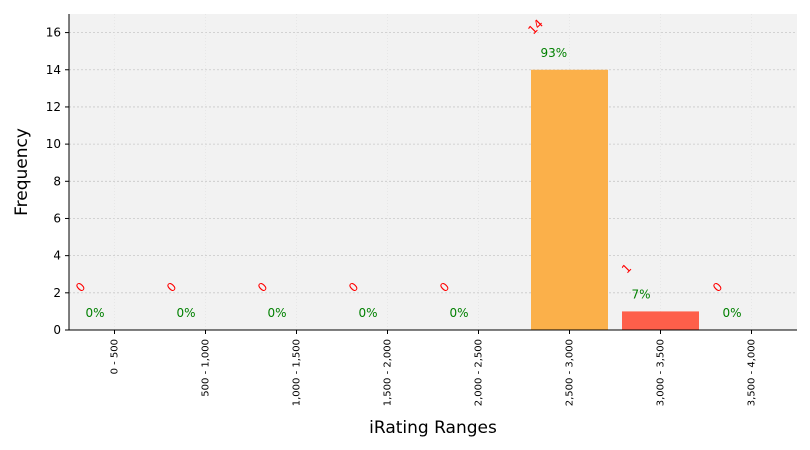 Image resolution: width=810 pixels, height=450 pixels. I want to click on x-tick-label: 2,000 - 2,500, so click(479, 372).